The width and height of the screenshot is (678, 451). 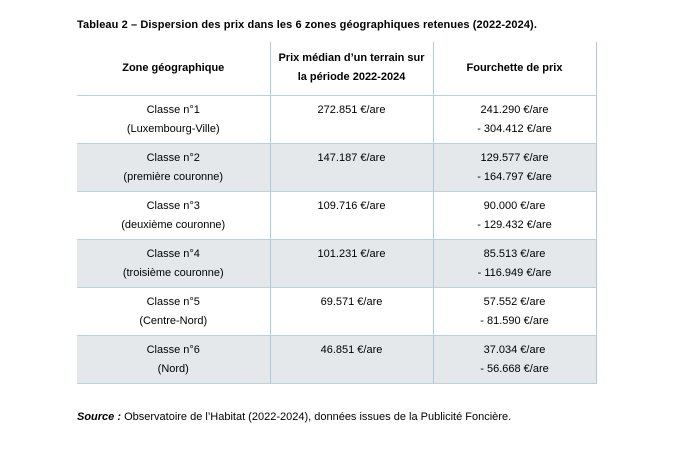 I want to click on zone-area: (Centre-Nord), so click(x=173, y=320).